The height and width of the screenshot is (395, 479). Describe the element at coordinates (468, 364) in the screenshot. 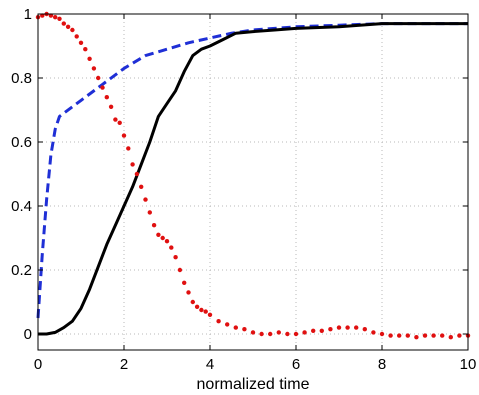

I see `x-tick-label: 10` at that location.